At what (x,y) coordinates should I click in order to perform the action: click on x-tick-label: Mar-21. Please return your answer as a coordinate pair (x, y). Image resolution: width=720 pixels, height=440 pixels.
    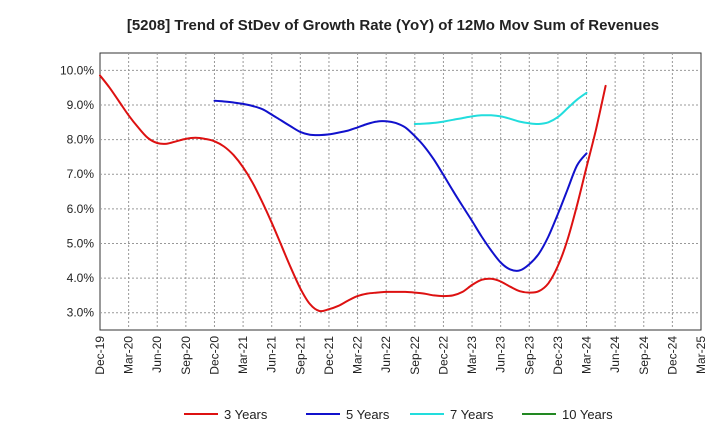
    Looking at the image, I should click on (243, 355).